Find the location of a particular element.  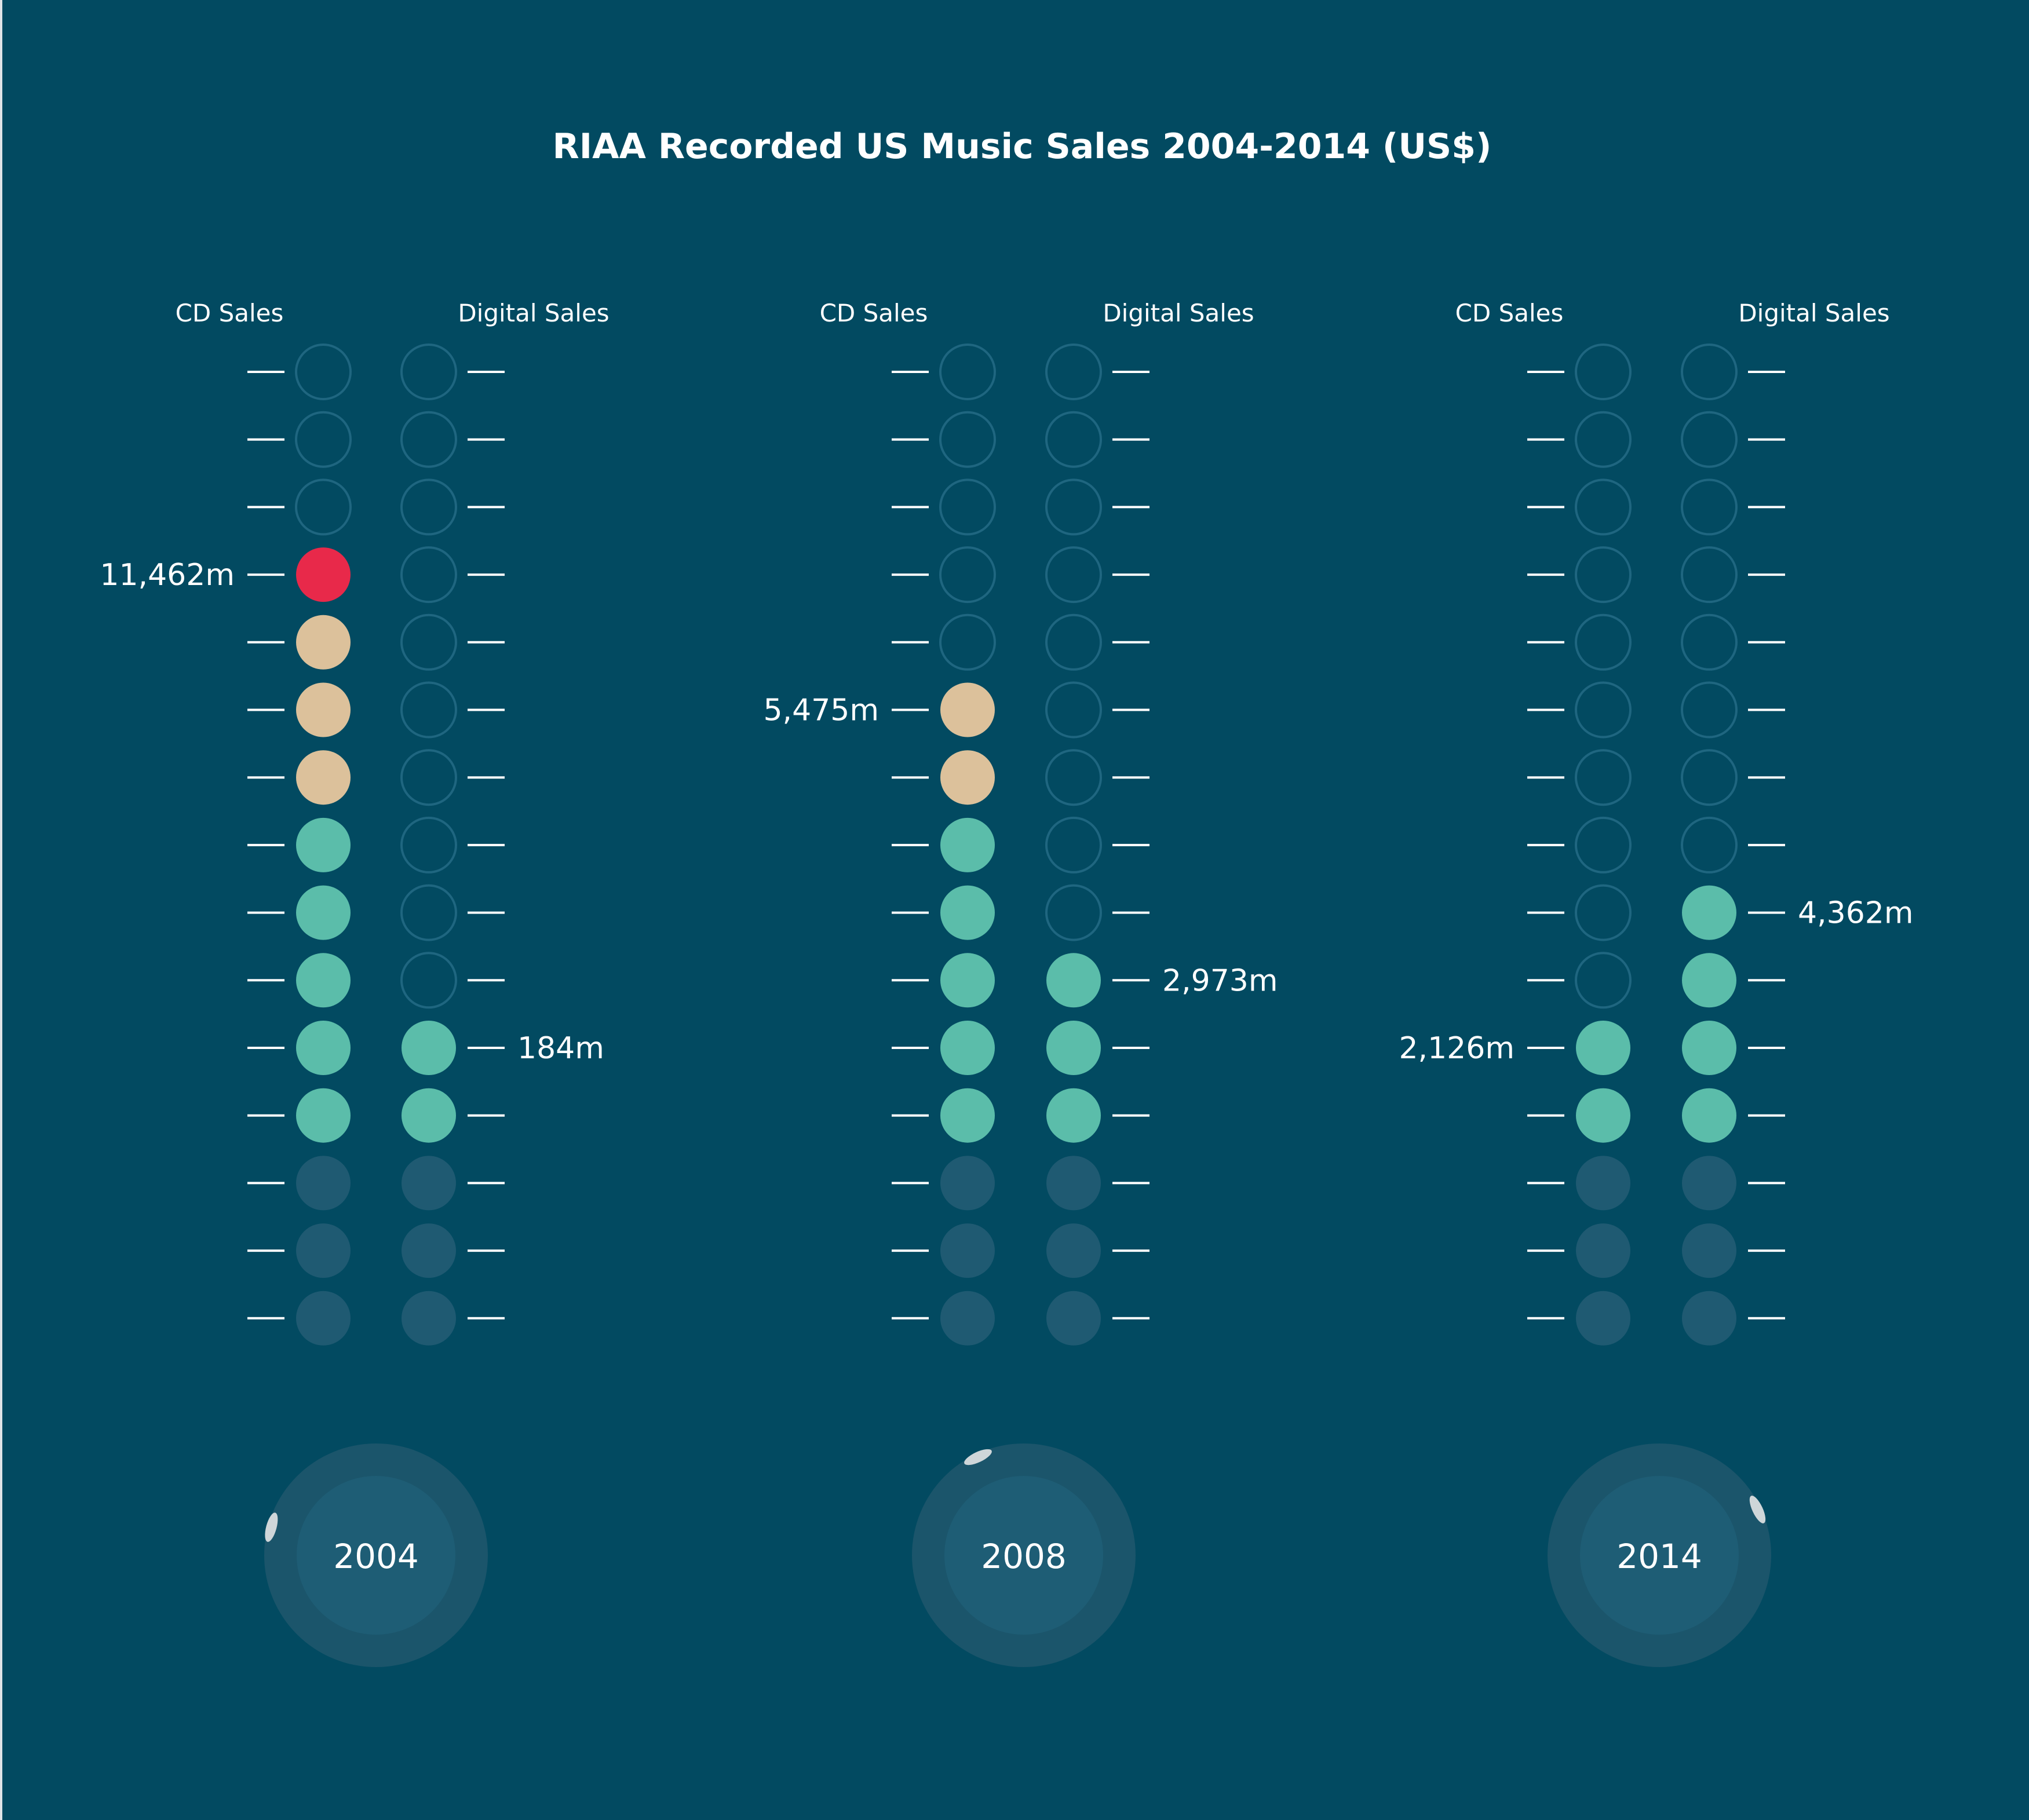

cd-value-label: 11,462m is located at coordinates (167, 575).